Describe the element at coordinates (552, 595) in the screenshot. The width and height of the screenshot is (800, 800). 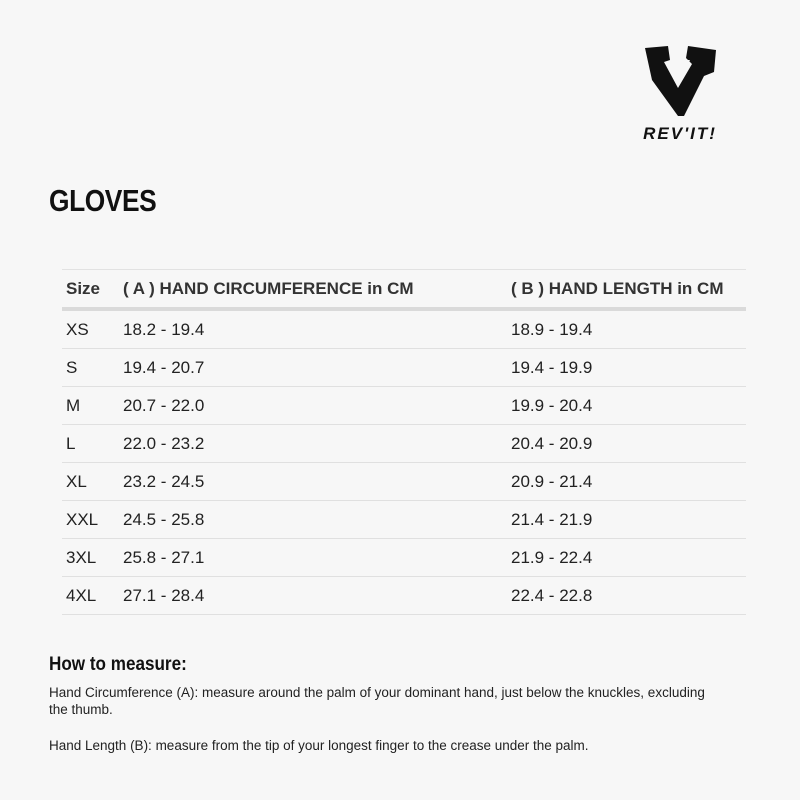
I see `length-cell: 22.4 - 22.8` at that location.